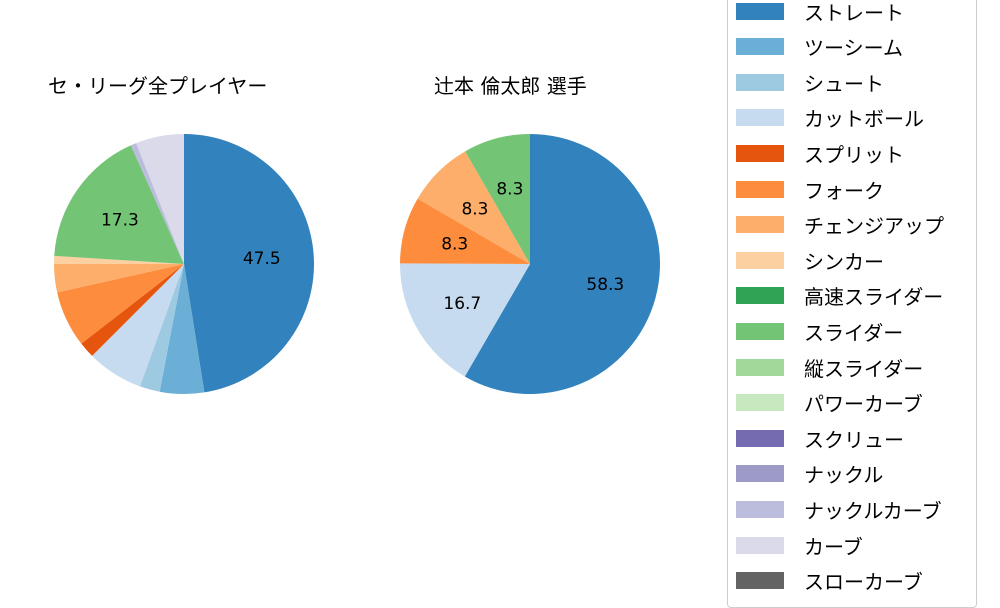 Image resolution: width=1000 pixels, height=608 pixels. Describe the element at coordinates (120, 221) in the screenshot. I see `slice-value-label: 17.3` at that location.